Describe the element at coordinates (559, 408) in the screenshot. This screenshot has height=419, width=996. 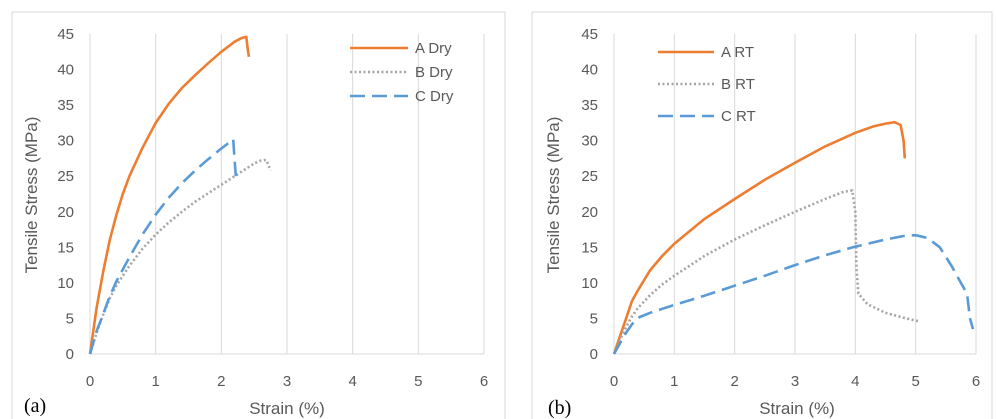
I see `panel-b-letter: (b)` at that location.